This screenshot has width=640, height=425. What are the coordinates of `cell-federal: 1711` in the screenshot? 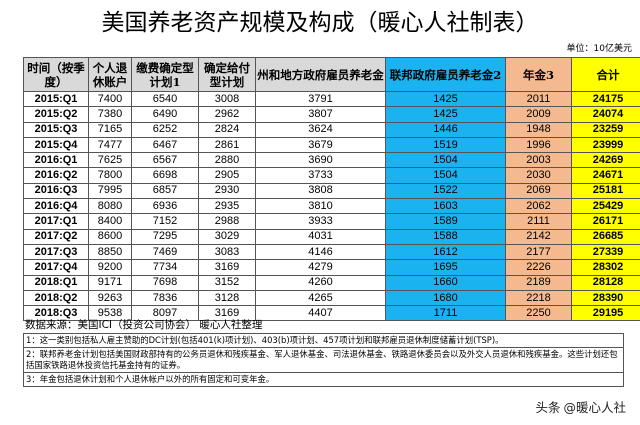 It's located at (445, 313).